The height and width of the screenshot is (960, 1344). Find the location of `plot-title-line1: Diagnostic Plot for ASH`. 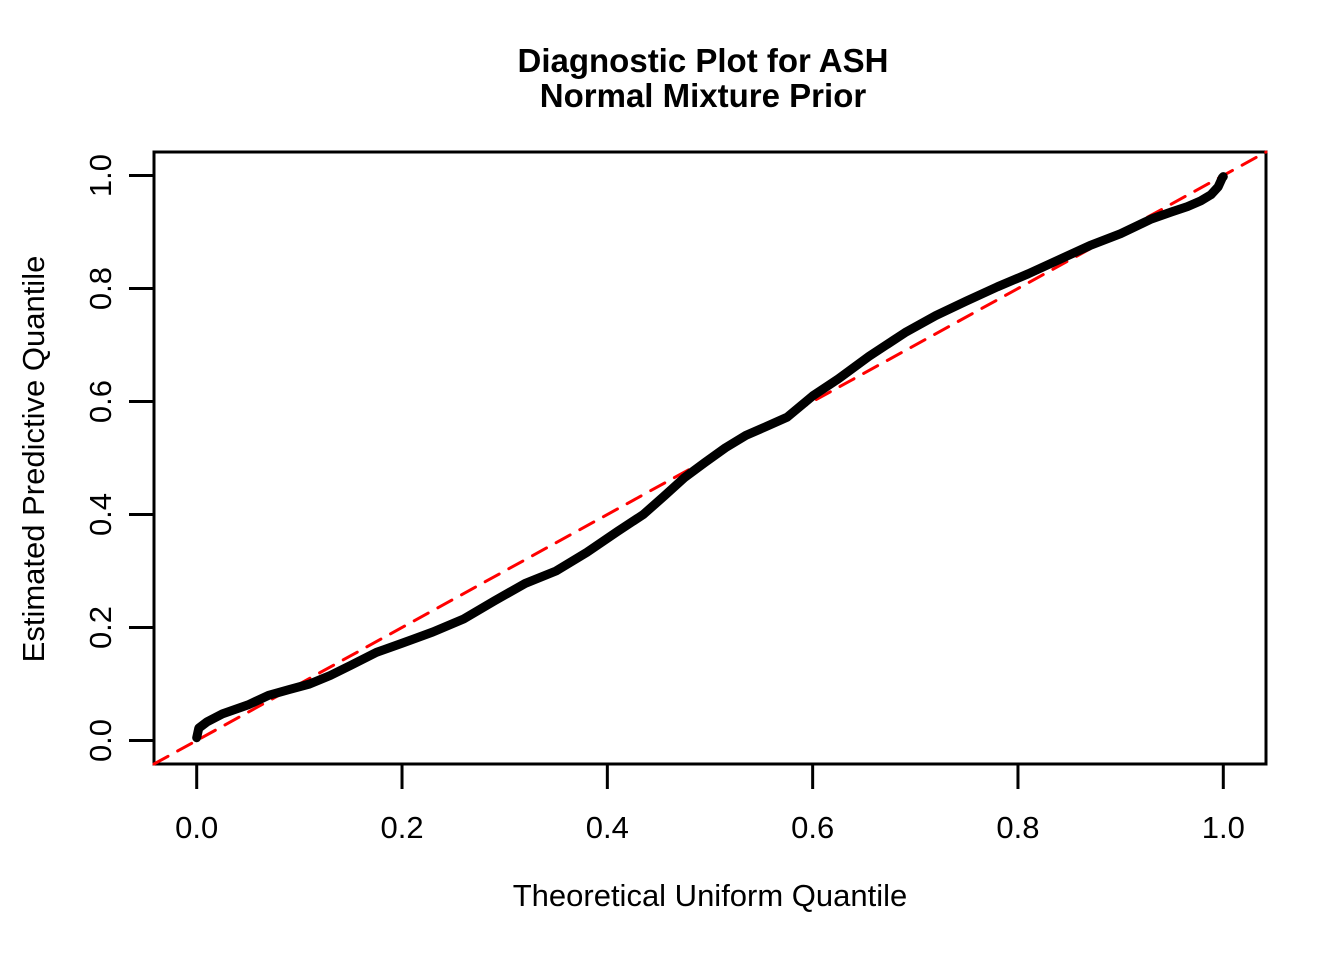

plot-title-line1: Diagnostic Plot for ASH is located at coordinates (703, 60).